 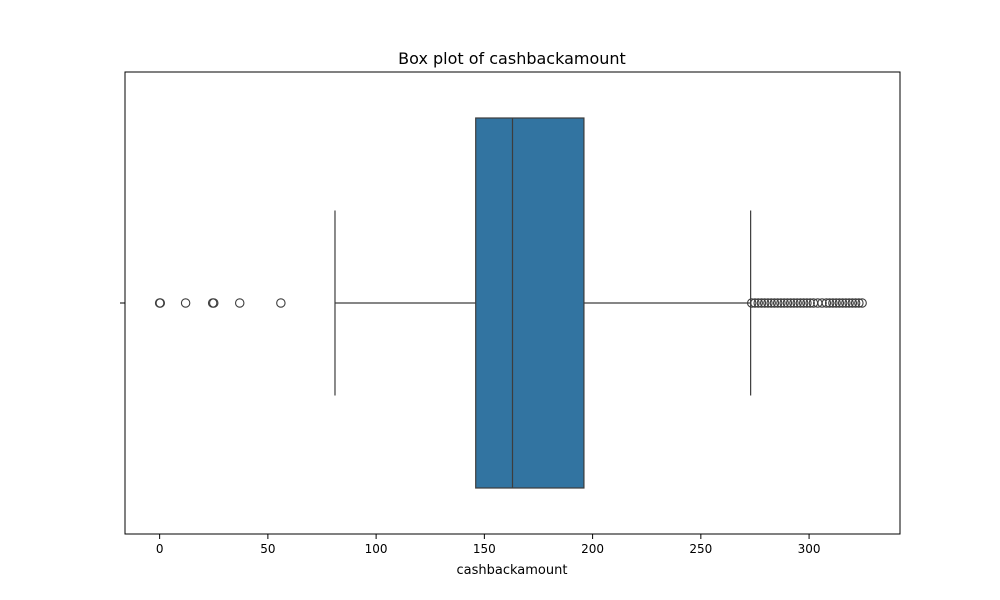 I want to click on x-tick-label: 200, so click(x=592, y=549).